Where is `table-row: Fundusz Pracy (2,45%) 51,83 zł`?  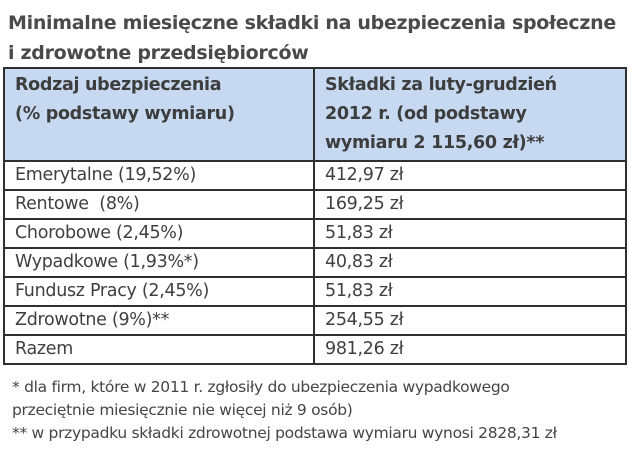 table-row: Fundusz Pracy (2,45%) 51,83 zł is located at coordinates (315, 291).